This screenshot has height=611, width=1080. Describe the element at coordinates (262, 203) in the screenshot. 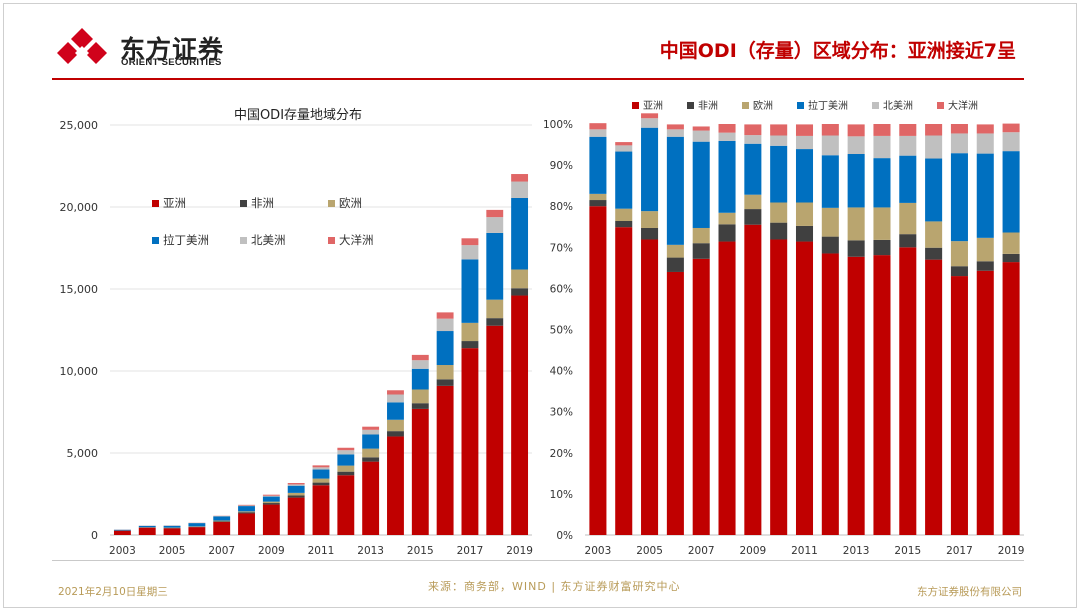

I see `legend-label: 非洲` at that location.